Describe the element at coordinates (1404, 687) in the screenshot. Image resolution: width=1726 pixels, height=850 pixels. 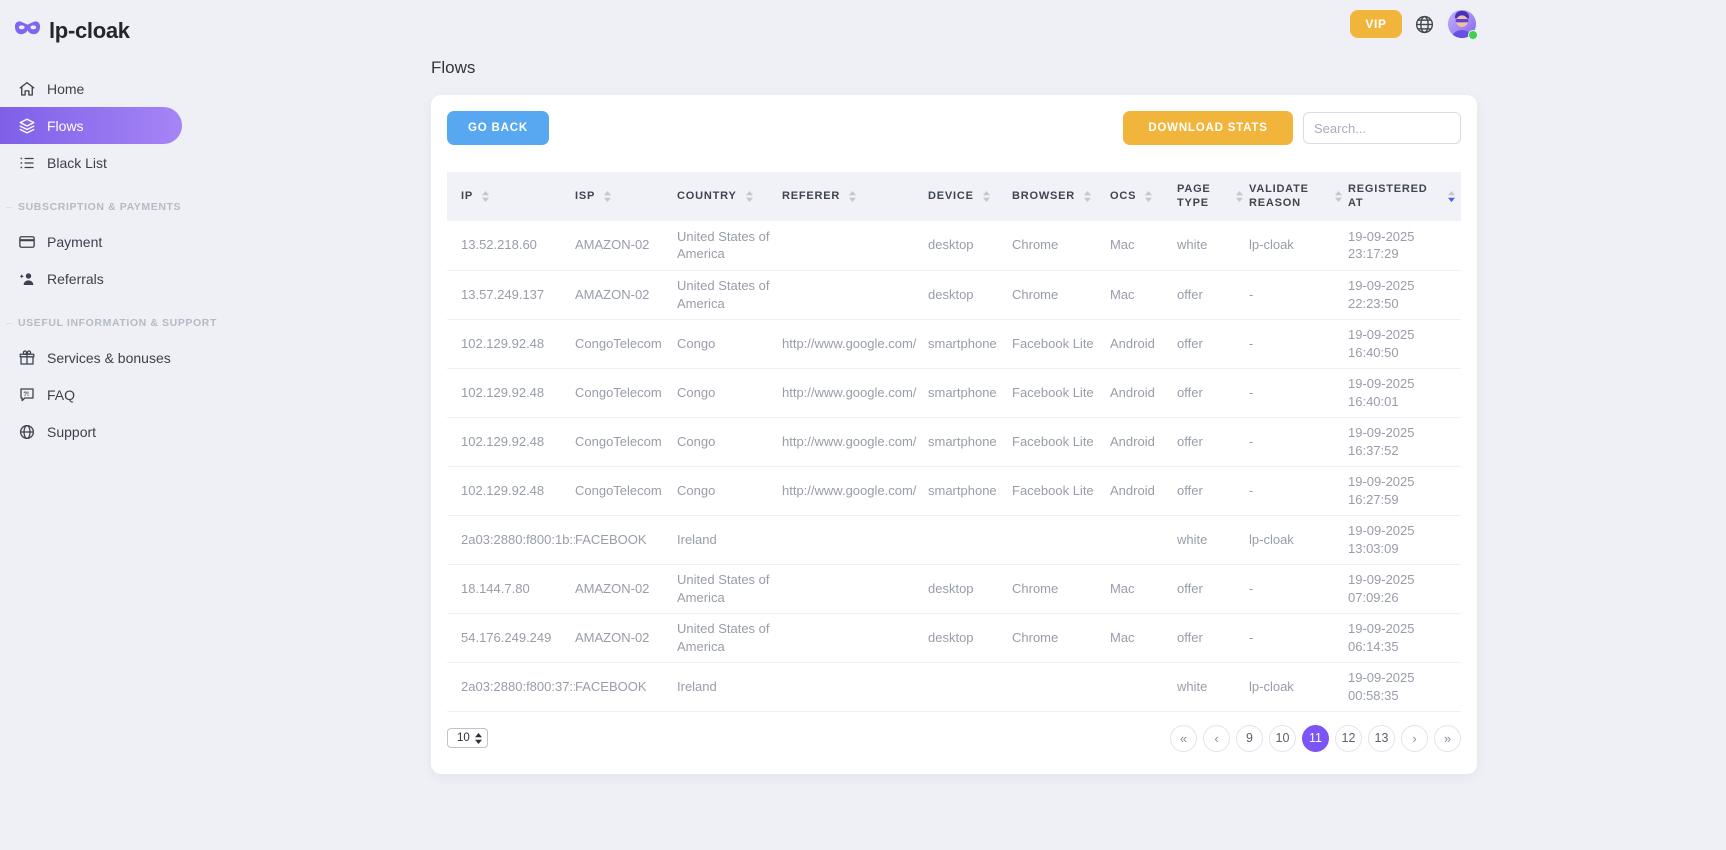
I see `table-cell: 19-09-2025 00:58:35` at that location.